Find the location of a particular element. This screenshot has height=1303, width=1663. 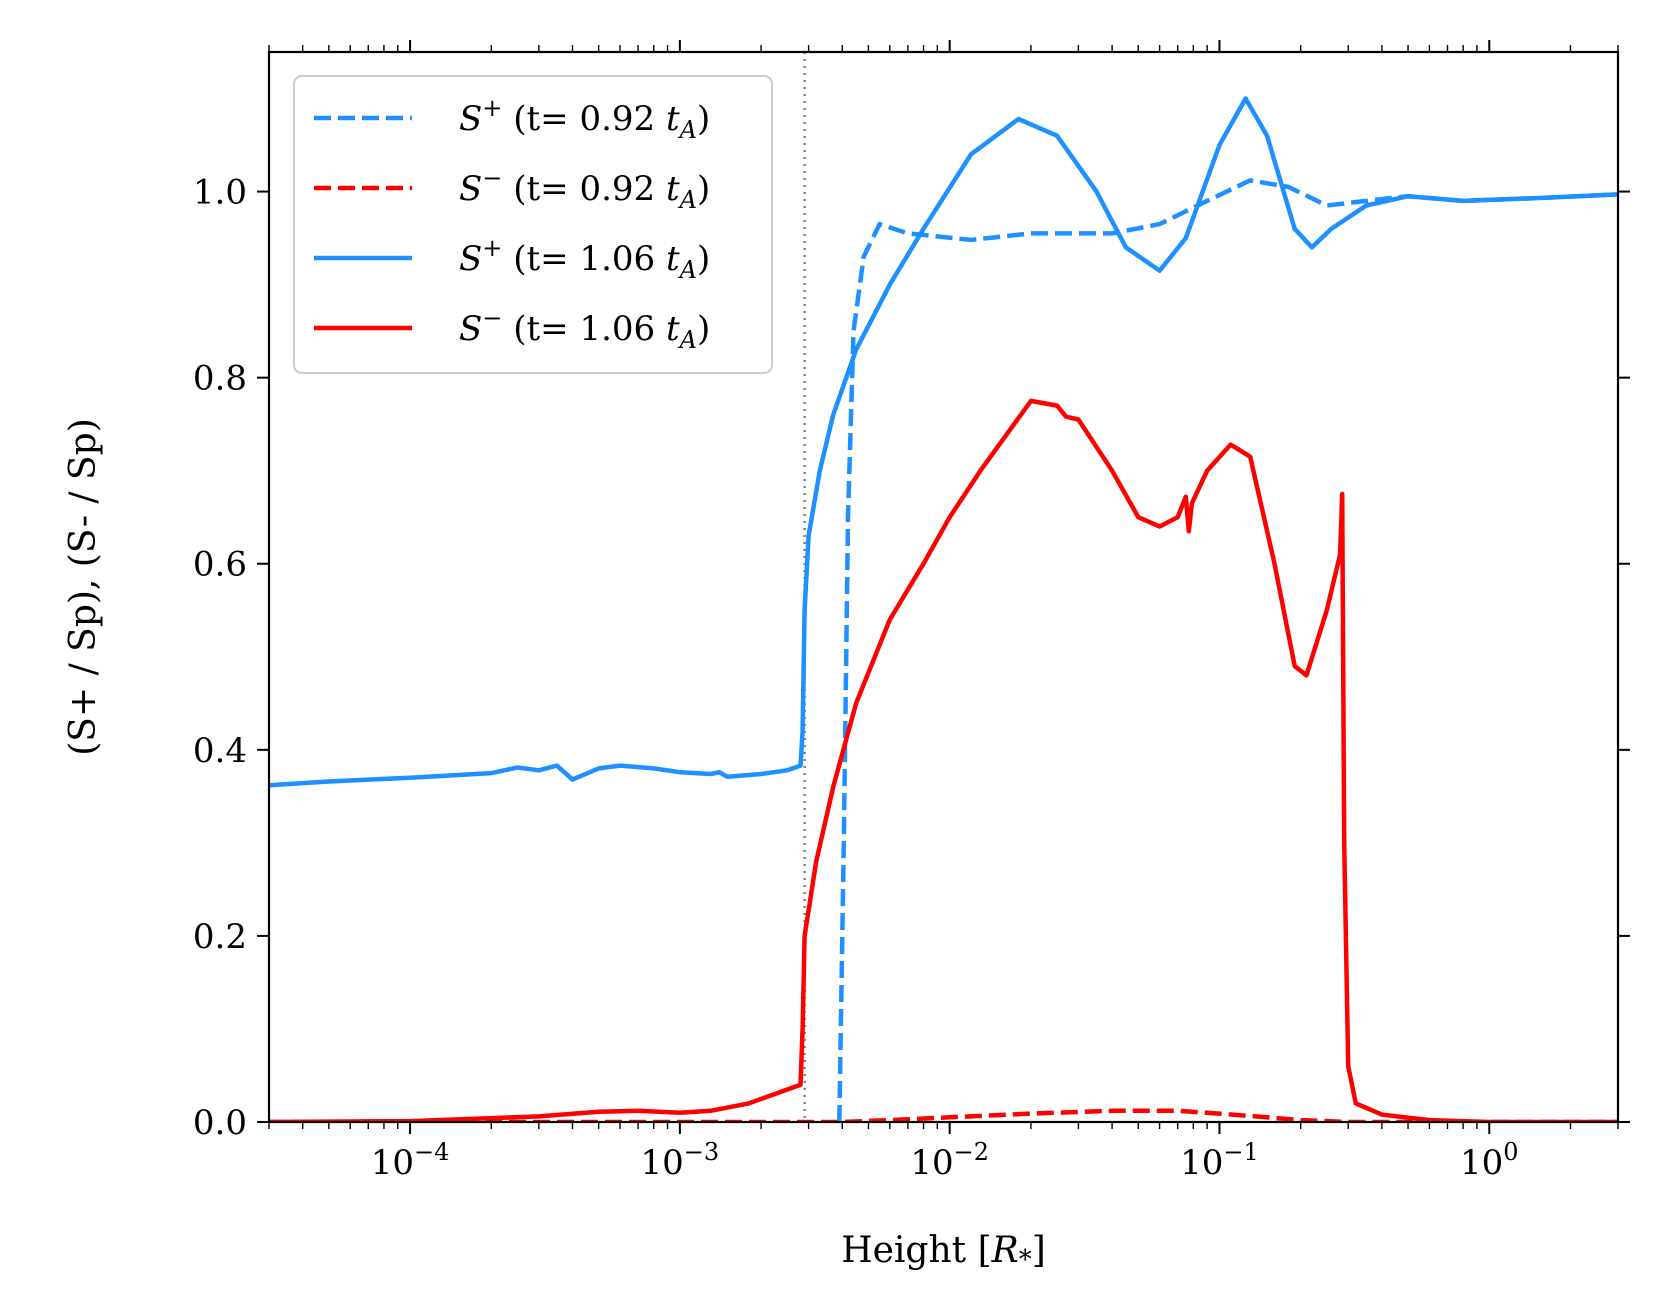

y-tick-label: 0.0 is located at coordinates (220, 1123).